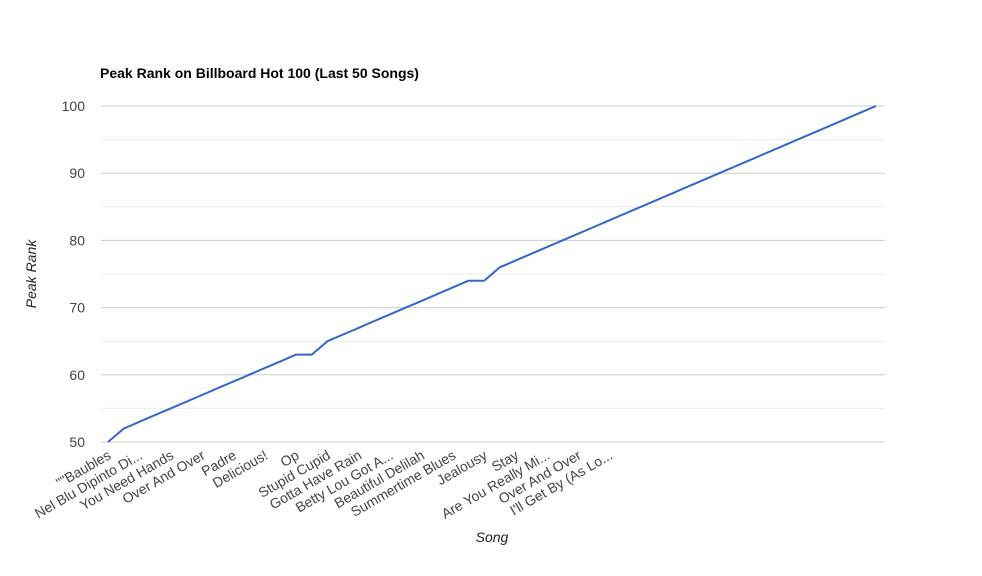 The image size is (982, 576). I want to click on y-tick-label: 100, so click(74, 106).